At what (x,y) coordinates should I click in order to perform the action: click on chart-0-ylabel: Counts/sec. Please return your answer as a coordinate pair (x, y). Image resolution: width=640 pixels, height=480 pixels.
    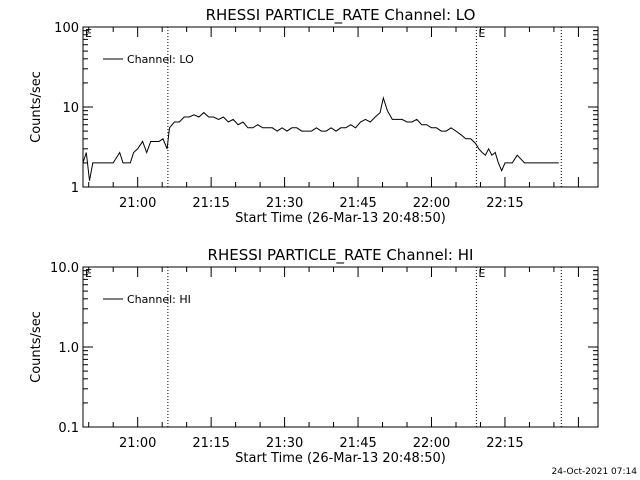
    Looking at the image, I should click on (36, 107).